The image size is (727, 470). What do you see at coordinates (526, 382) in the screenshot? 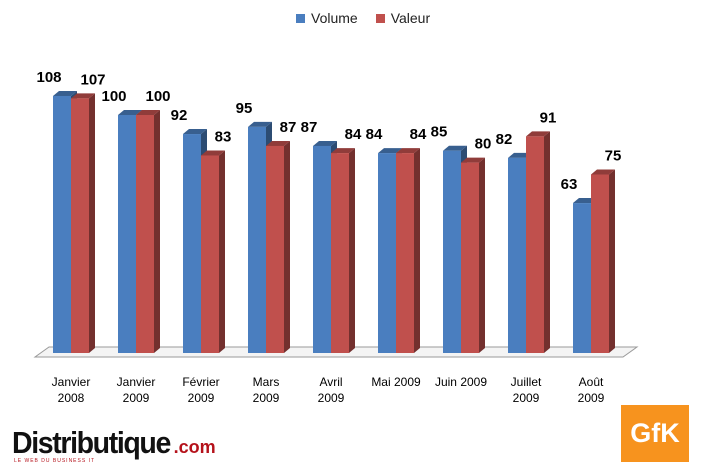
I see `category-label-line1: Juillet` at bounding box center [526, 382].